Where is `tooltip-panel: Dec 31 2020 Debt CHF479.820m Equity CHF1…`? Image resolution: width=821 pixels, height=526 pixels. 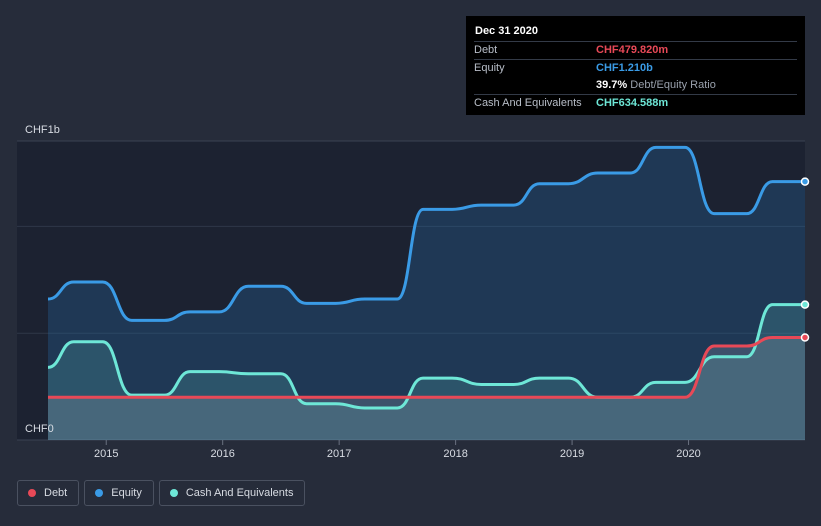
tooltip-panel: Dec 31 2020 Debt CHF479.820m Equity CHF1… is located at coordinates (635, 65).